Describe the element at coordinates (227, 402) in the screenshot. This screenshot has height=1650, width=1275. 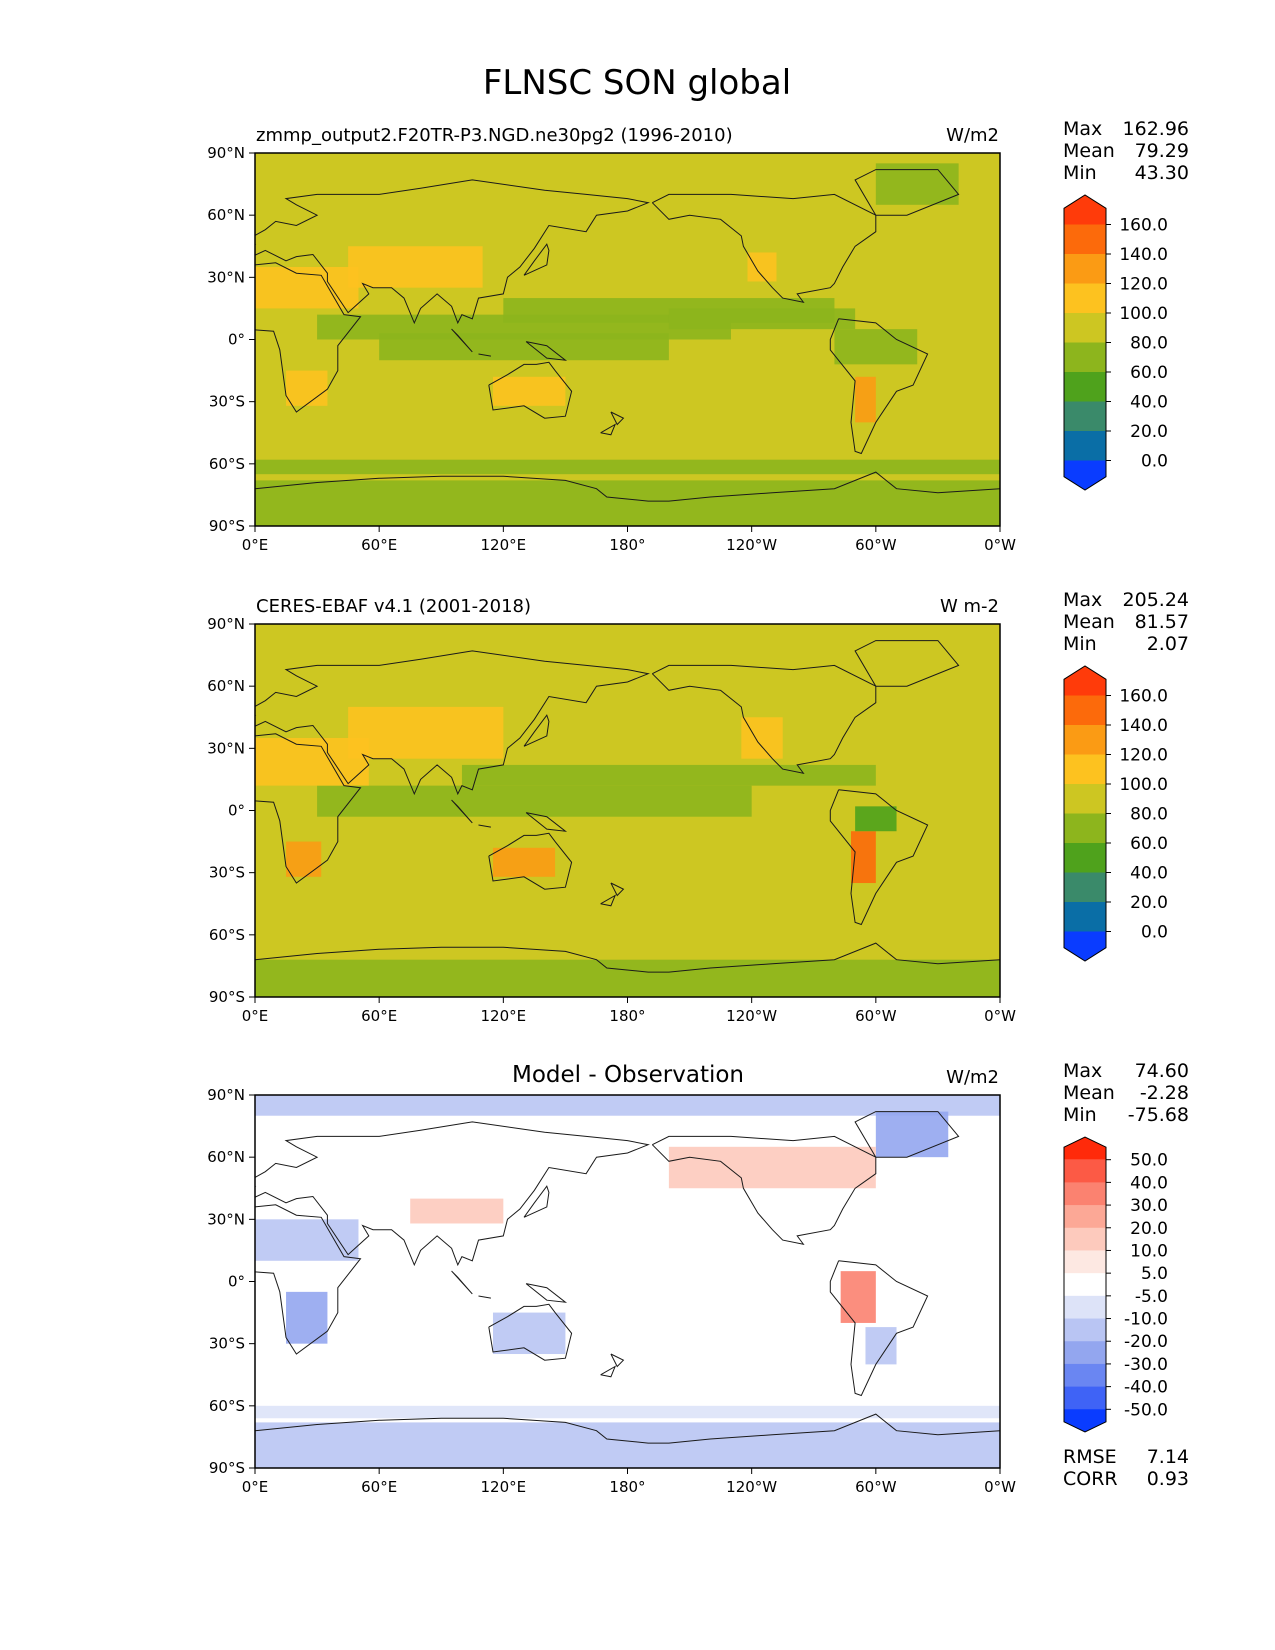
I see `lat-tick-label: 30°S` at that location.